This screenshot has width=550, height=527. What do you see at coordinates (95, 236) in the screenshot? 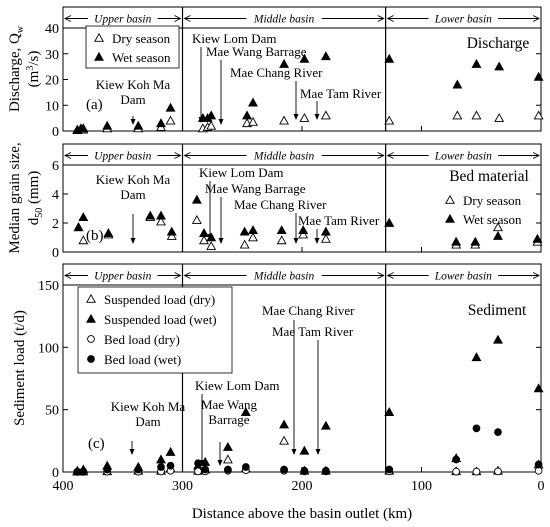
I see `panel-label: (b)` at bounding box center [95, 236].